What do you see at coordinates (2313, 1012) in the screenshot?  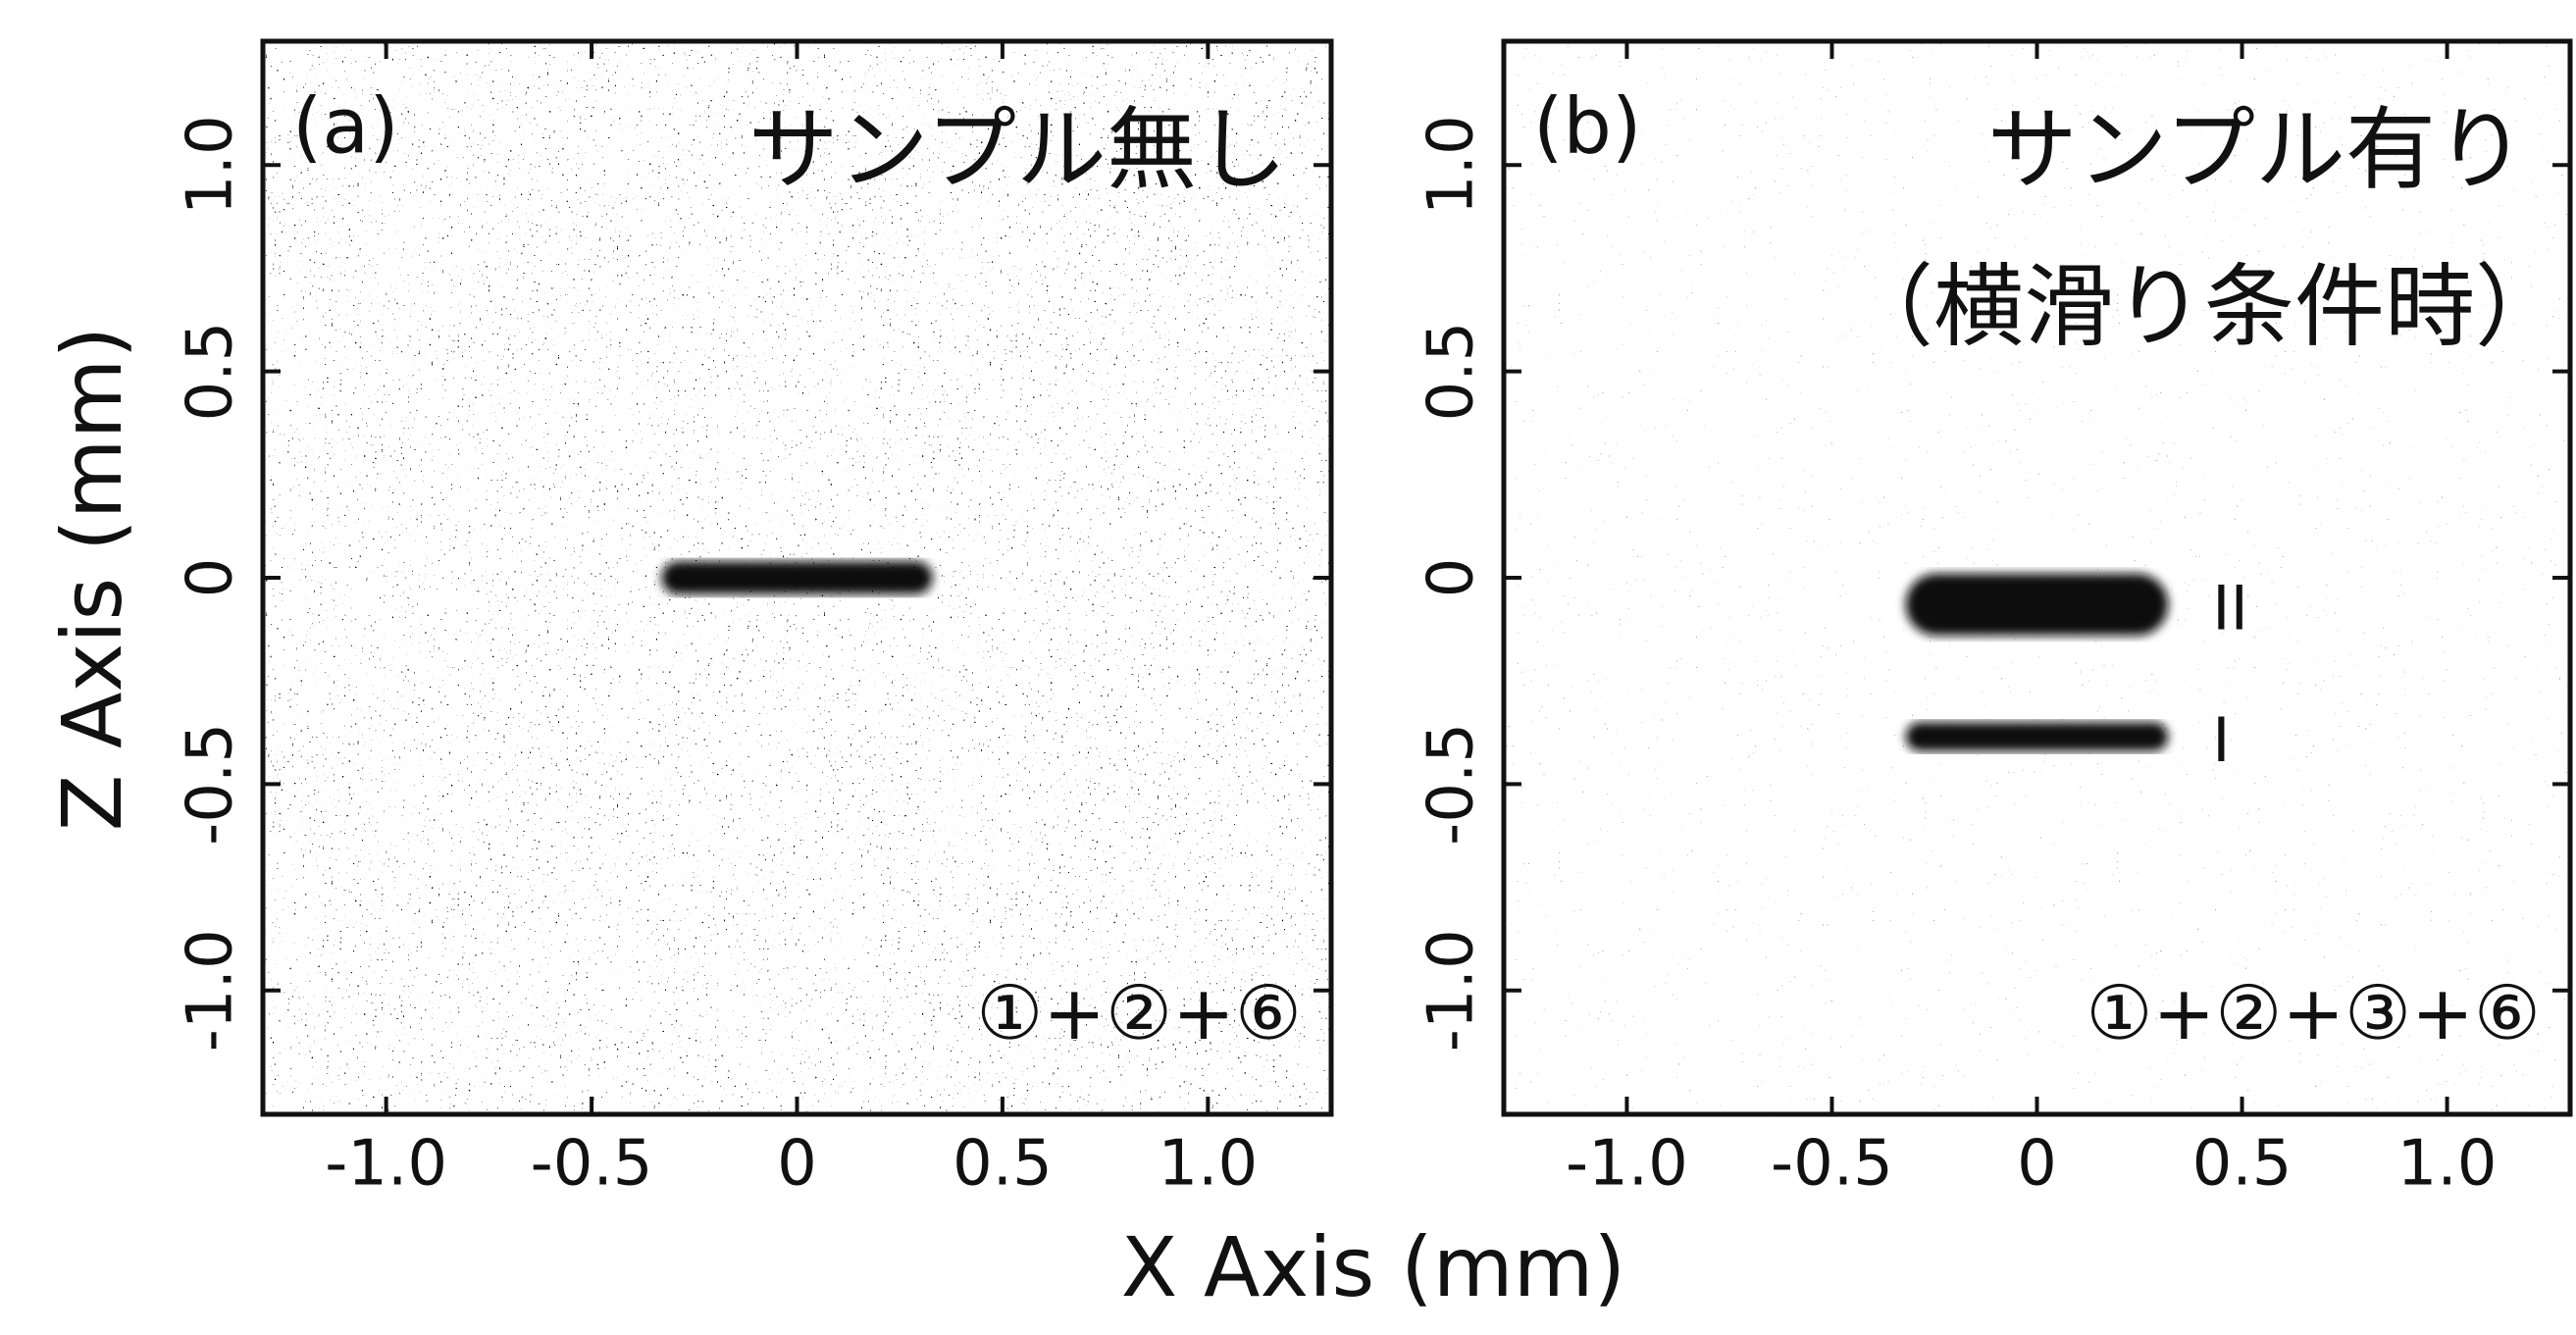 I see `formula: ①+②+③+⑥` at bounding box center [2313, 1012].